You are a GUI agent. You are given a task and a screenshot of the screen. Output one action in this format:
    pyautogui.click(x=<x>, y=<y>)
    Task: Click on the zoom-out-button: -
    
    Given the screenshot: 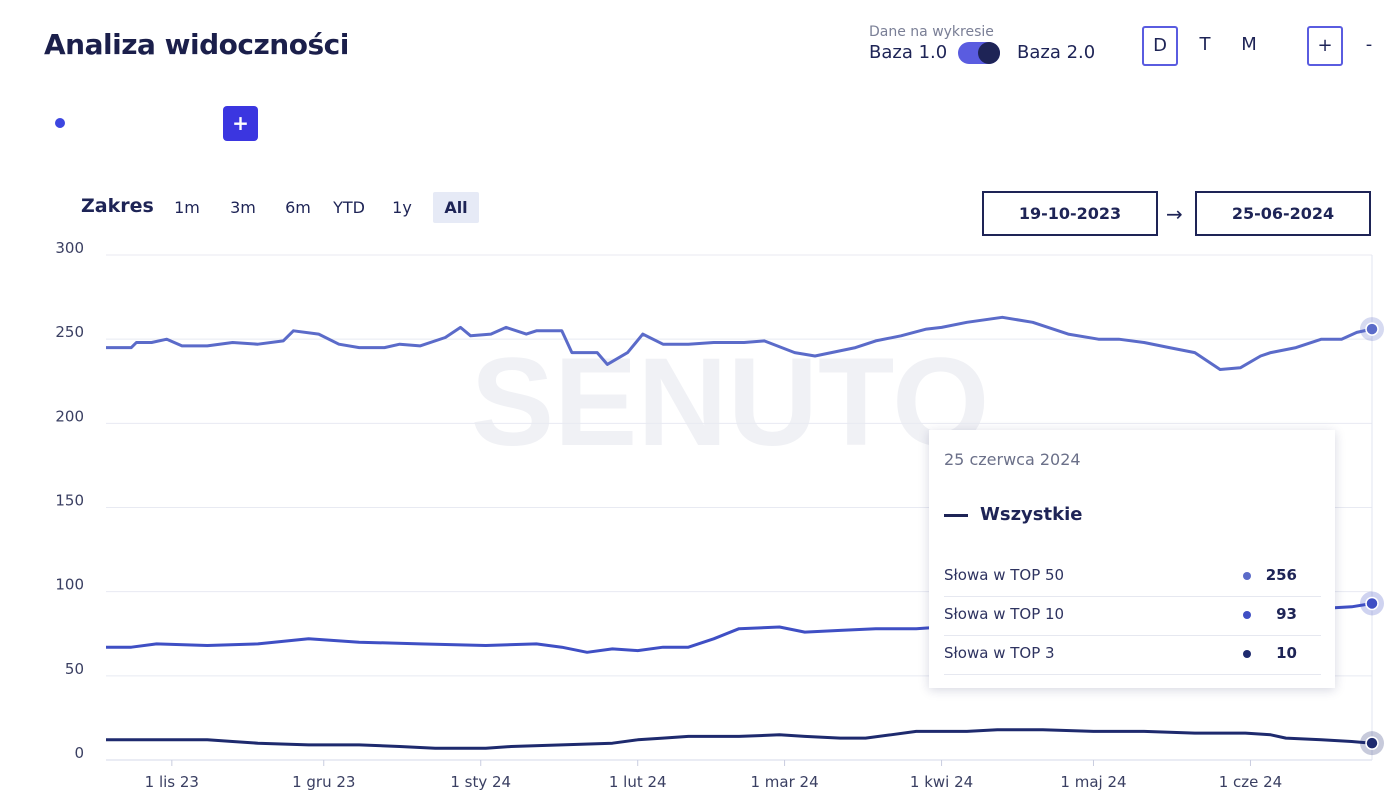 What is the action you would take?
    pyautogui.click(x=1369, y=44)
    